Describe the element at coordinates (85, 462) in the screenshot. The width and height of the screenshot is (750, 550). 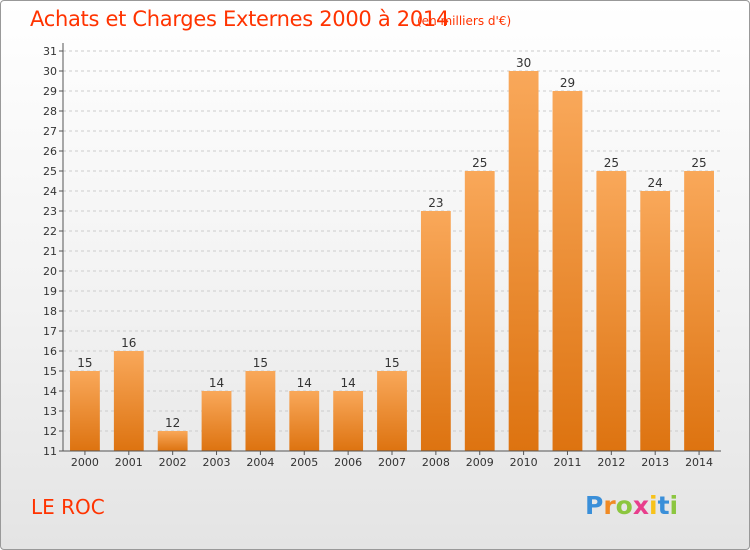
I see `x-tick-label: 2000` at that location.